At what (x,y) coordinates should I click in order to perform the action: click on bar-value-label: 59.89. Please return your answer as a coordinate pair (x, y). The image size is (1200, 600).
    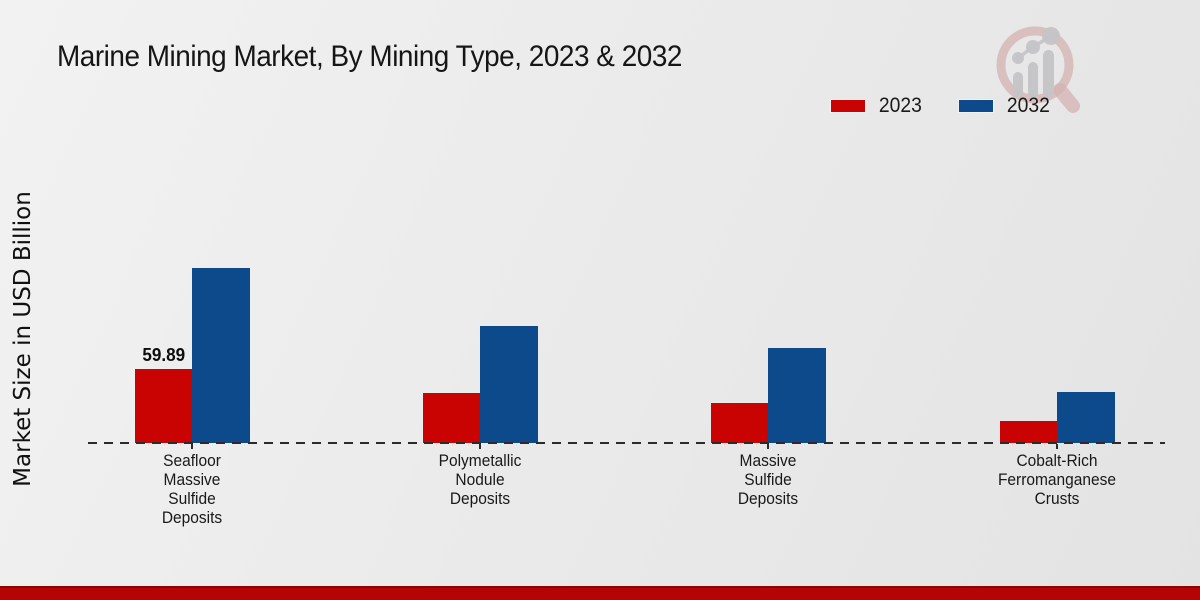
    Looking at the image, I should click on (163, 355).